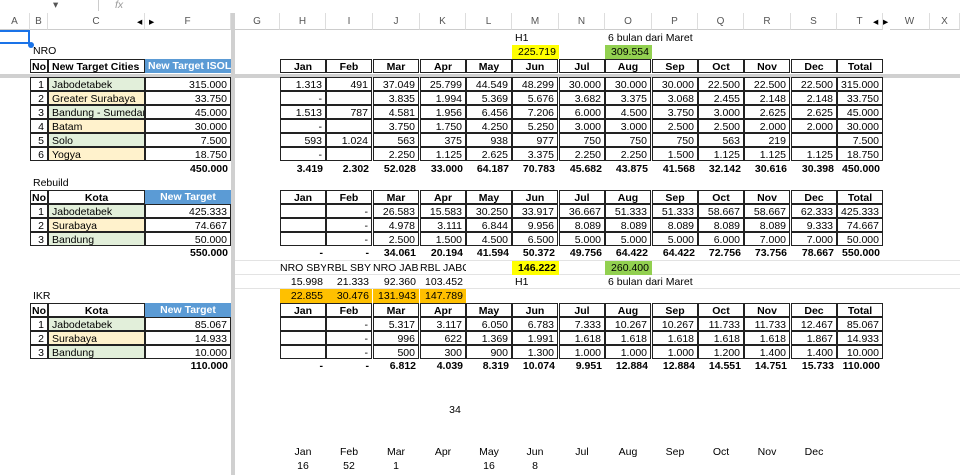 The height and width of the screenshot is (475, 960). What do you see at coordinates (814, 84) in the screenshot?
I see `month-value-dec: 22.500` at bounding box center [814, 84].